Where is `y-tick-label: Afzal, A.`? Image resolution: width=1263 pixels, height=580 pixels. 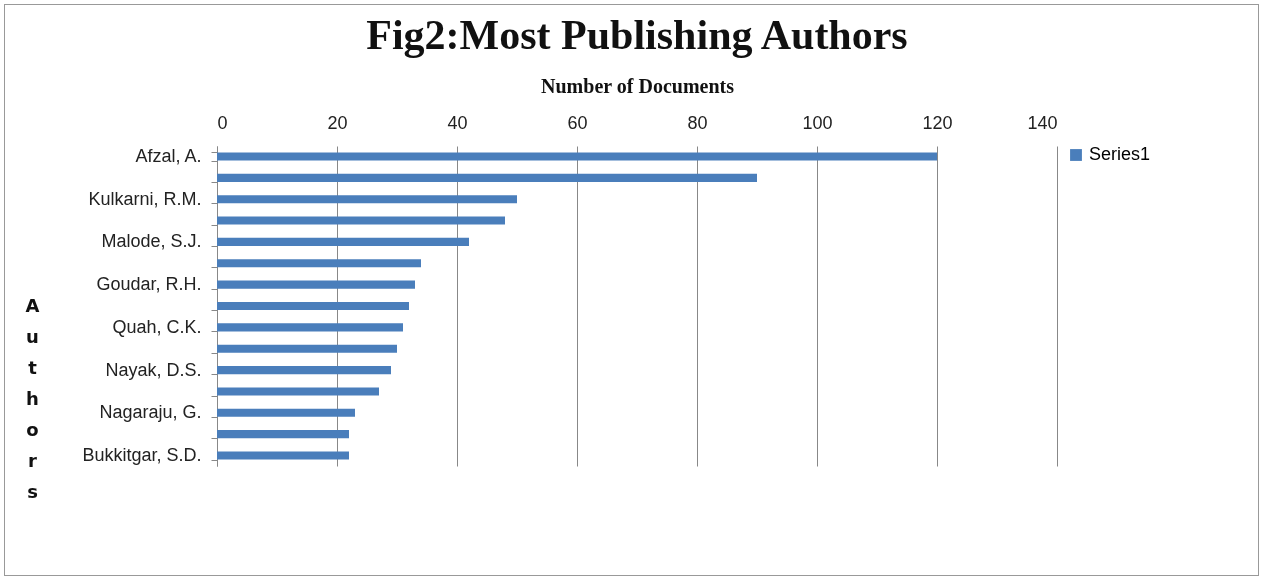
y-tick-label: Afzal, A. is located at coordinates (168, 155).